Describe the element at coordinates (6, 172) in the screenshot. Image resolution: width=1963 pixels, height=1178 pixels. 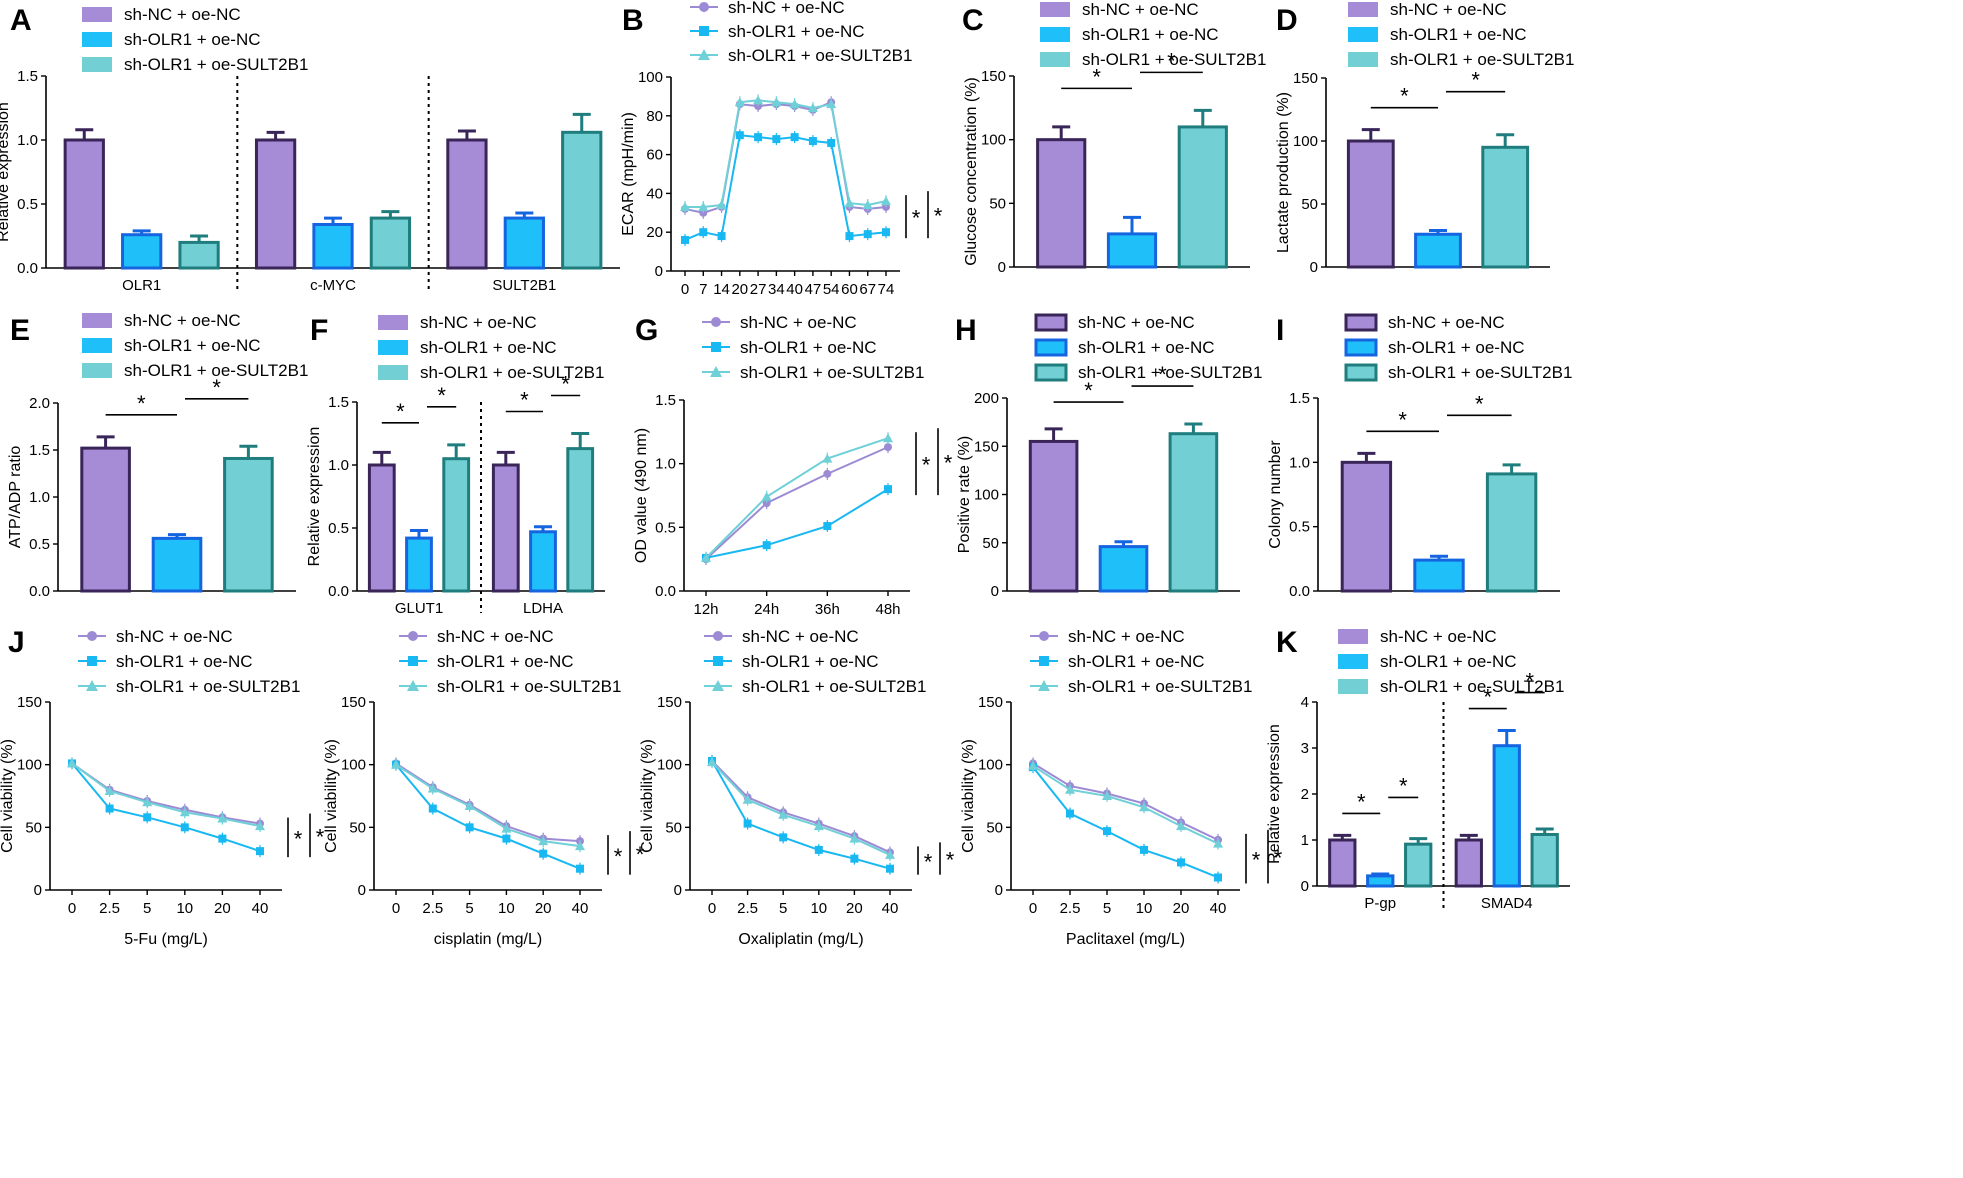
I see `y-axis-label: Relative expression` at that location.